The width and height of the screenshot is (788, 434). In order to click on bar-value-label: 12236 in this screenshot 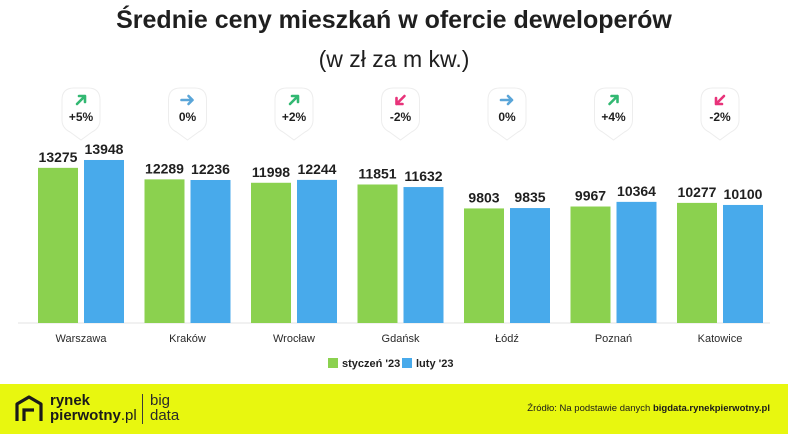, I will do `click(210, 169)`.